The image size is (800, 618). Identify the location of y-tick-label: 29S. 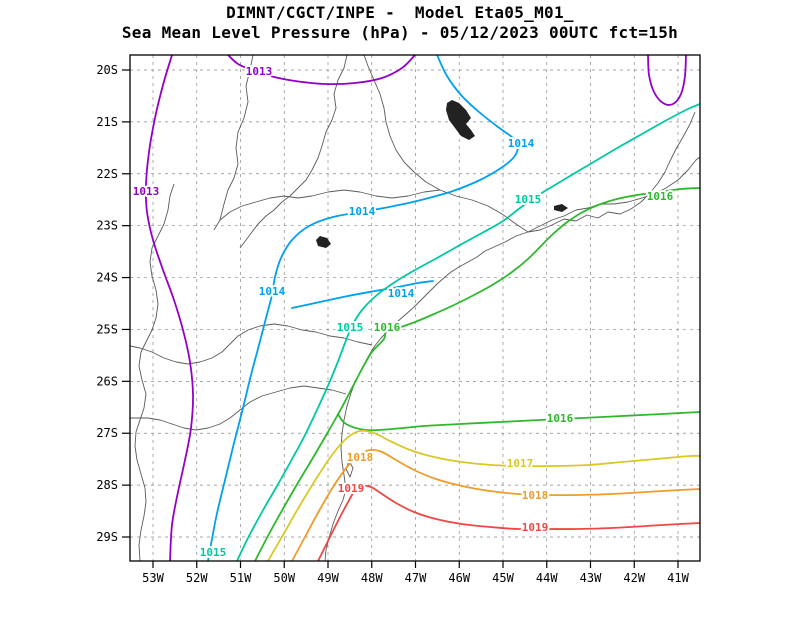
(107, 537).